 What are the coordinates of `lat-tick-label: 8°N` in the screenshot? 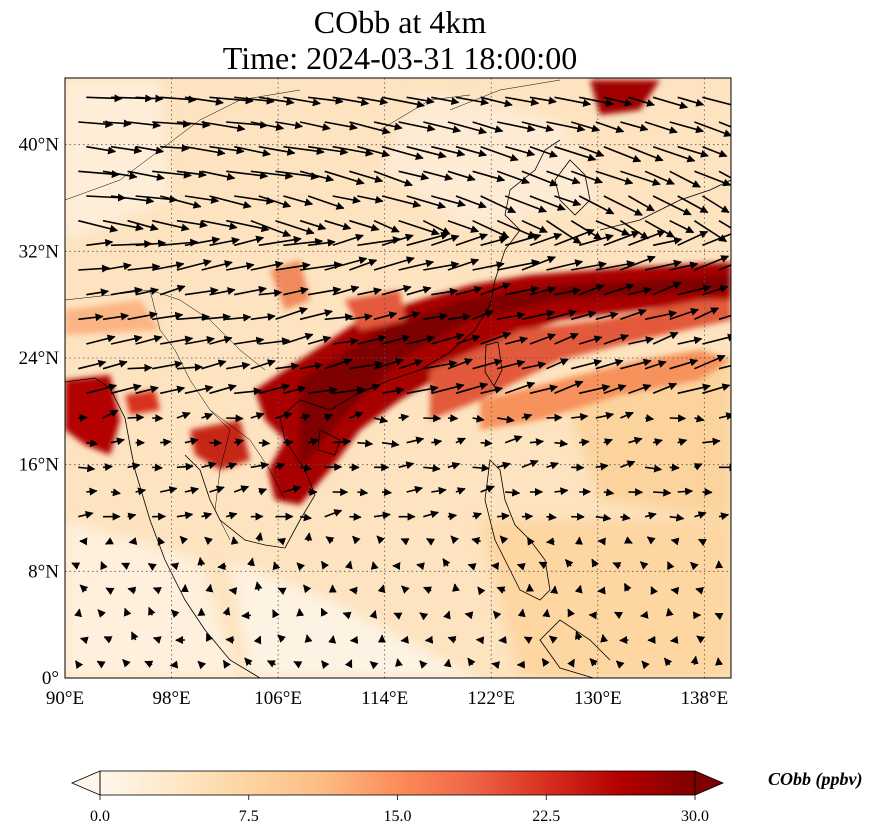 It's located at (43, 571).